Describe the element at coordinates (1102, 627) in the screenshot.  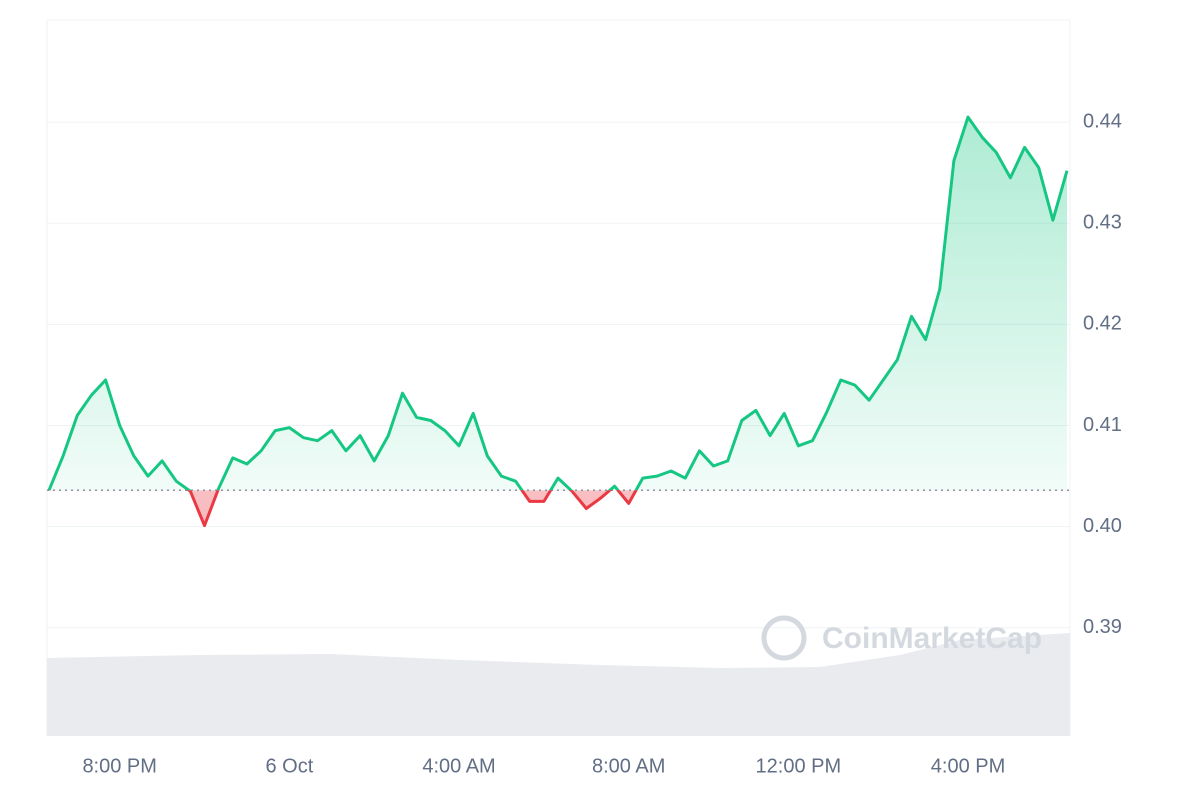
I see `y-tick-label: 0.39` at that location.